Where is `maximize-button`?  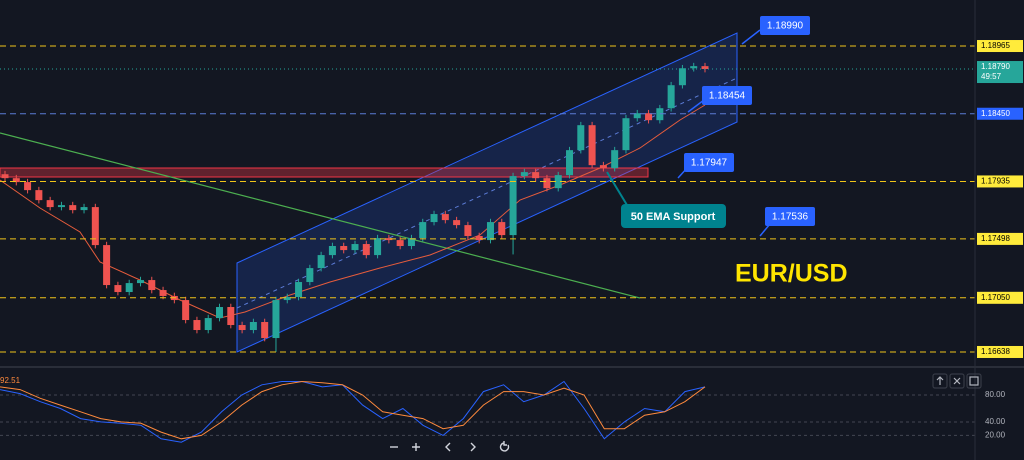 maximize-button is located at coordinates (974, 381).